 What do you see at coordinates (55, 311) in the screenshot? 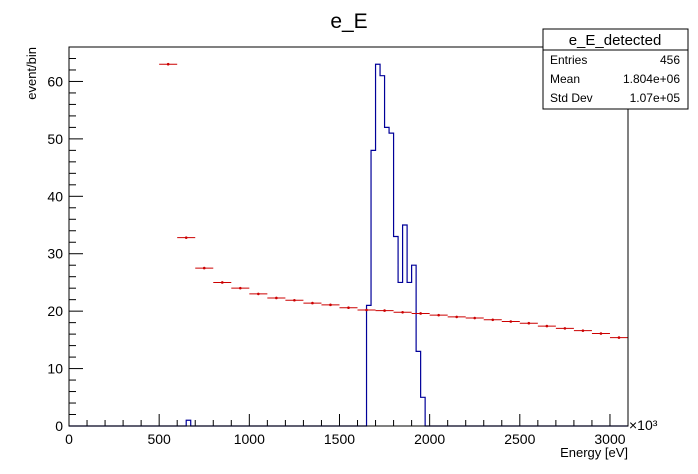
I see `y-tick-label: 20` at bounding box center [55, 311].